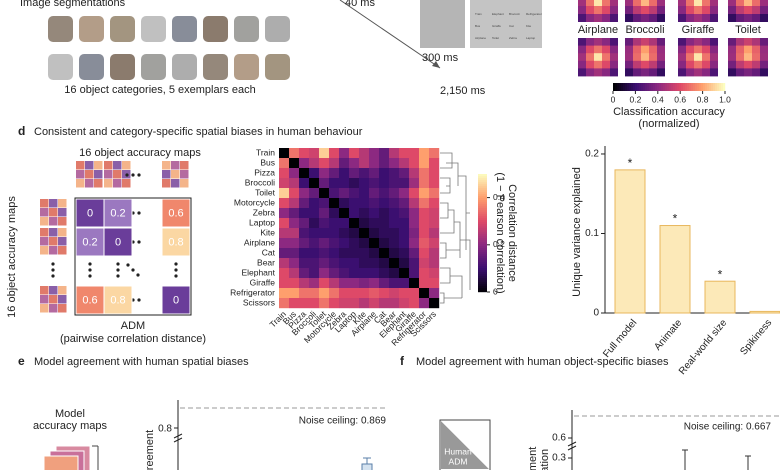 Image resolution: width=780 pixels, height=470 pixels. I want to click on row-label: Scissors, so click(259, 302).